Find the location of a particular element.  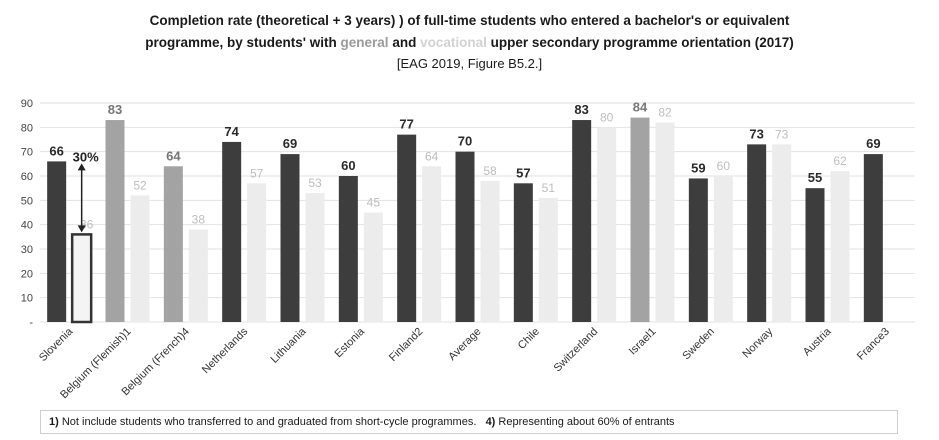

data-label-vocational: 80 is located at coordinates (607, 117).